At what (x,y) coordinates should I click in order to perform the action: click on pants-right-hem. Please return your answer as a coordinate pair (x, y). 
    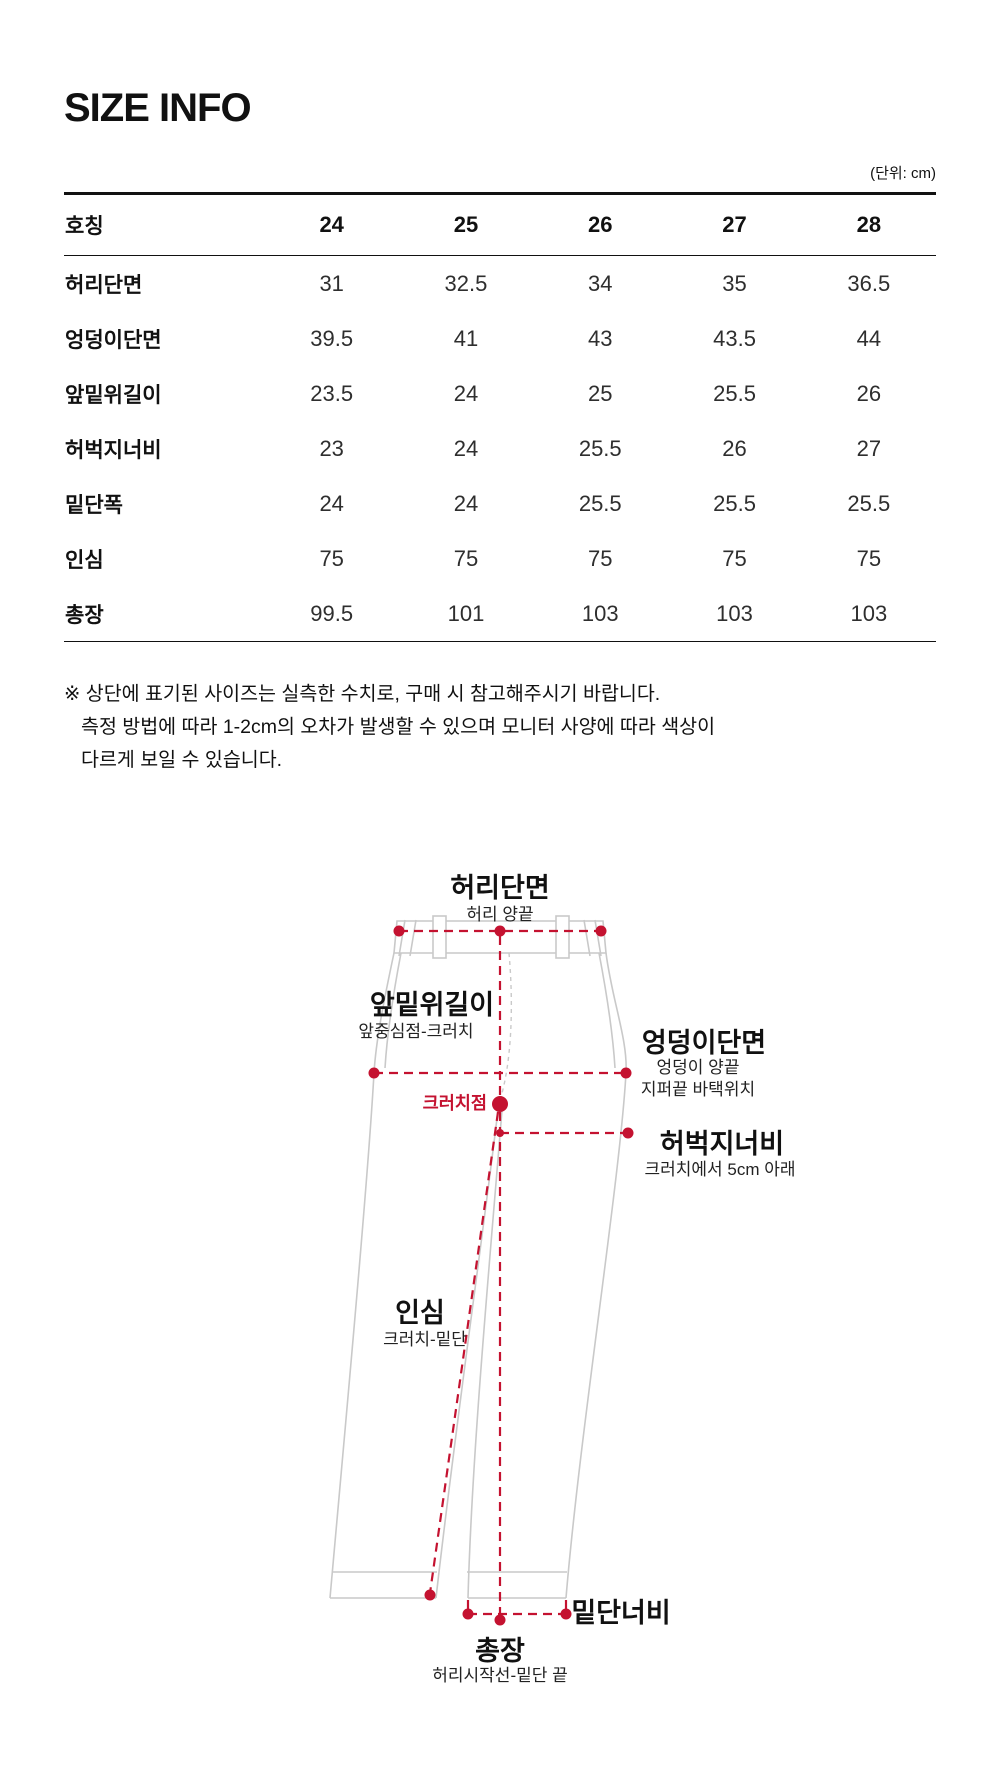
    Looking at the image, I should click on (517, 1585).